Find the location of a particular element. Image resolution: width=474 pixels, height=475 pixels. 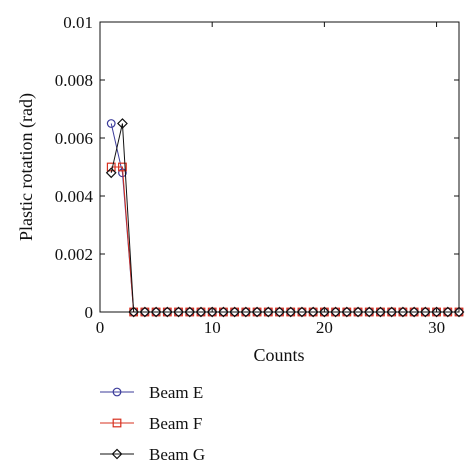

legend-label: Beam G is located at coordinates (177, 454).